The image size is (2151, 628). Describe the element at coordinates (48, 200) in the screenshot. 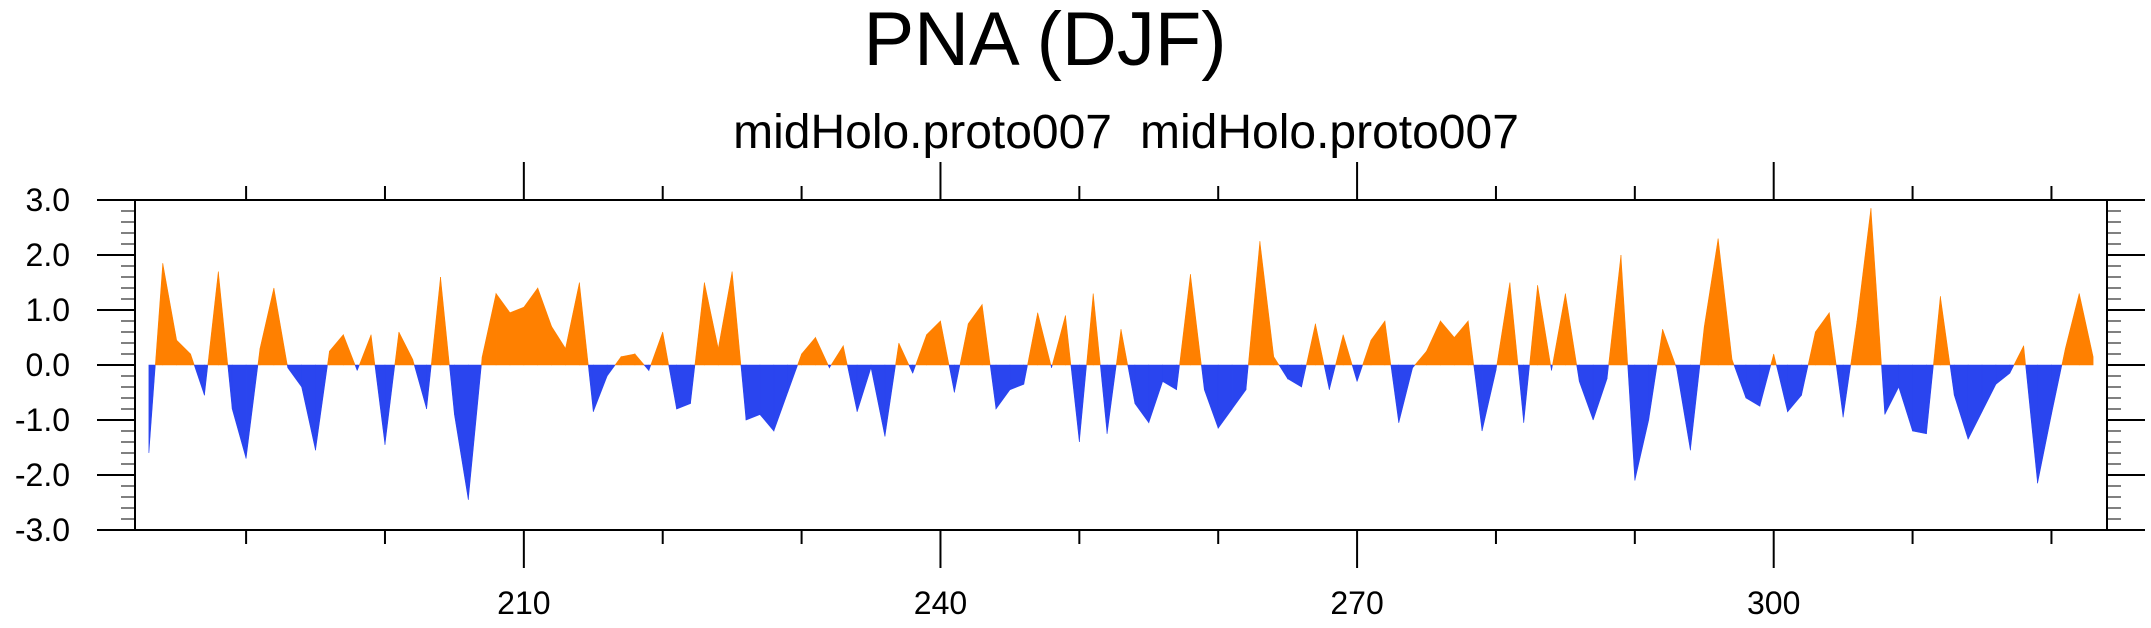

I see `y-tick-label: 3.0` at that location.